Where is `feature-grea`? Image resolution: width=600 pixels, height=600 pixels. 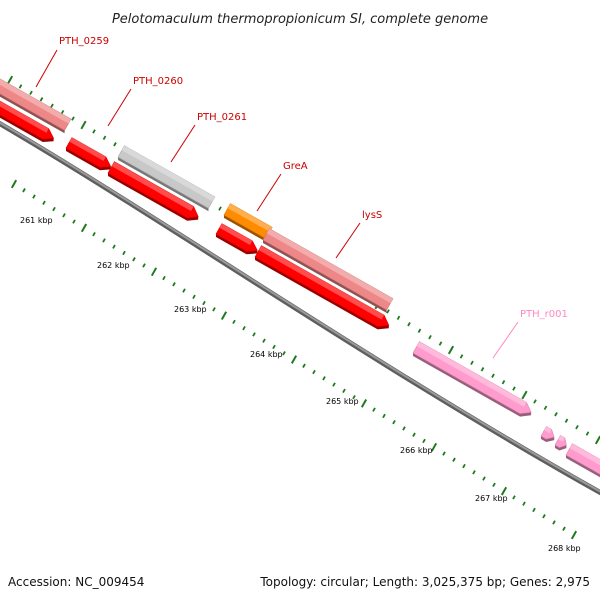 feature-grea is located at coordinates (248, 222).